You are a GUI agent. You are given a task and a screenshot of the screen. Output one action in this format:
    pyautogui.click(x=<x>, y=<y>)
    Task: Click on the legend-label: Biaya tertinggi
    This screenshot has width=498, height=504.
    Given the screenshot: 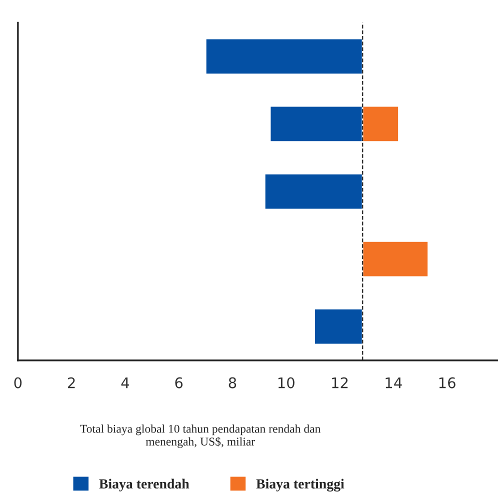 What is the action you would take?
    pyautogui.click(x=300, y=485)
    